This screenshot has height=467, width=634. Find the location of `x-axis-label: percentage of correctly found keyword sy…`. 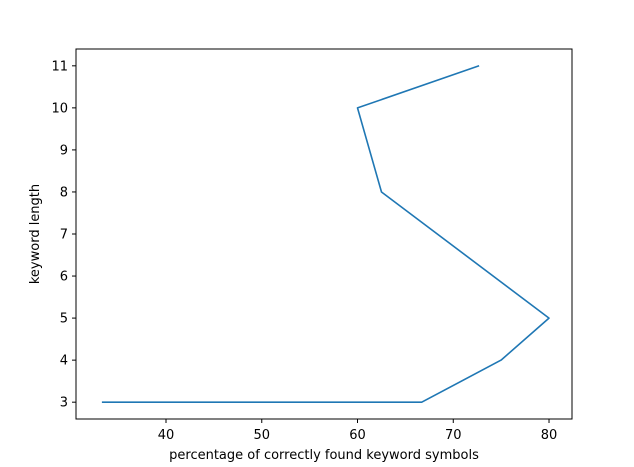

x-axis-label: percentage of correctly found keyword sy… is located at coordinates (324, 455).